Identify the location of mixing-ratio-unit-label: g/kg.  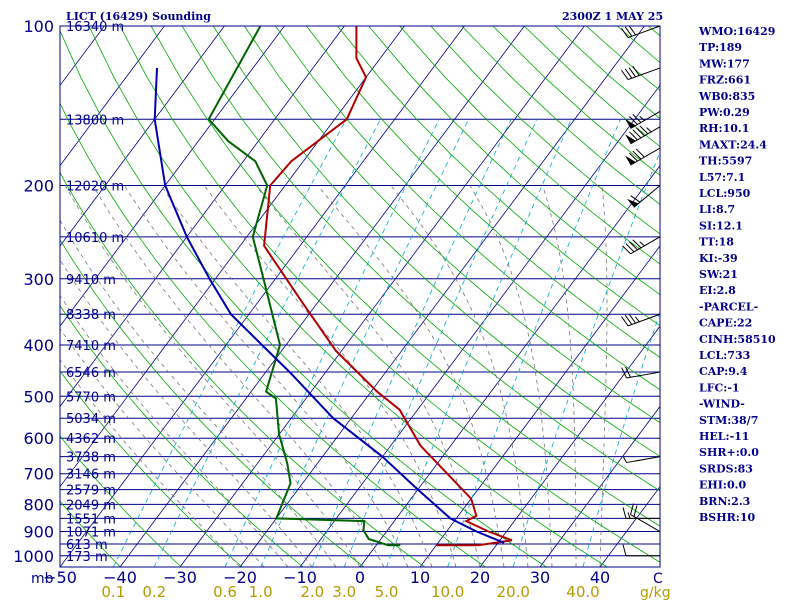
(655, 592).